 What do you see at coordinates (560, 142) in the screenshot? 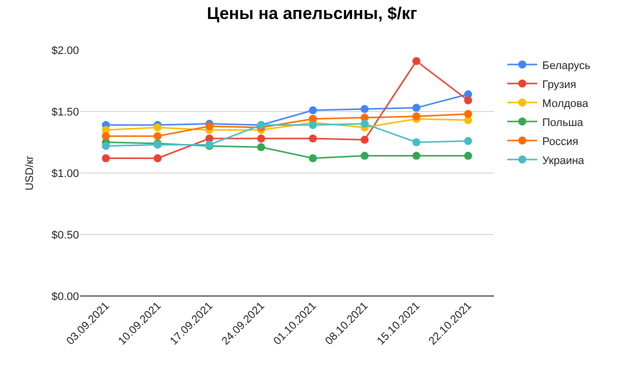
I see `legend-label: Россия` at bounding box center [560, 142].